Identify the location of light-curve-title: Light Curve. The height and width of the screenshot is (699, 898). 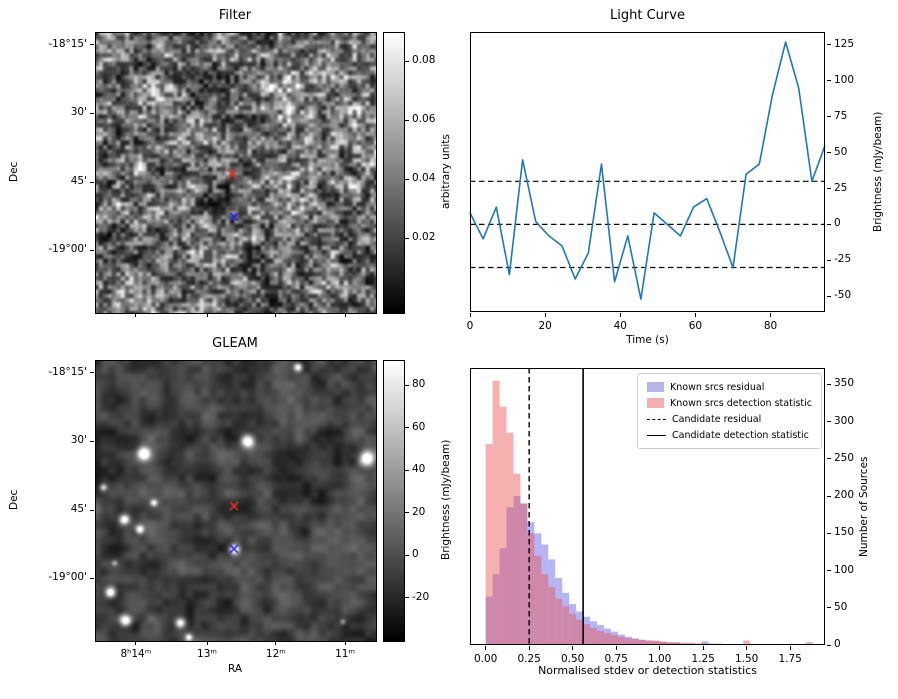
(647, 15).